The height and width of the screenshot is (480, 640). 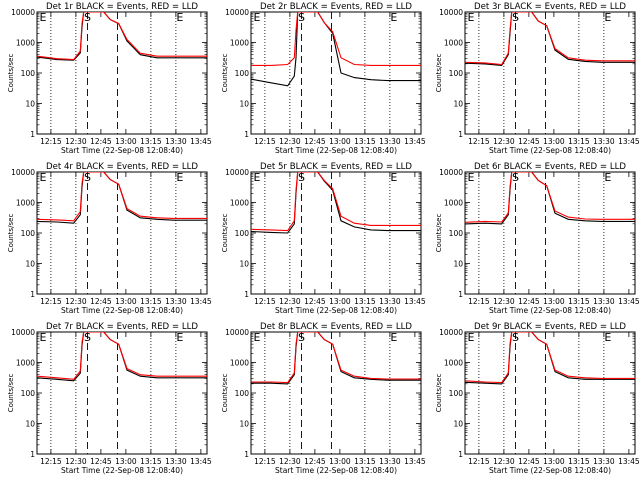 What do you see at coordinates (239, 43) in the screenshot?
I see `y-tick-label: 1000` at bounding box center [239, 43].